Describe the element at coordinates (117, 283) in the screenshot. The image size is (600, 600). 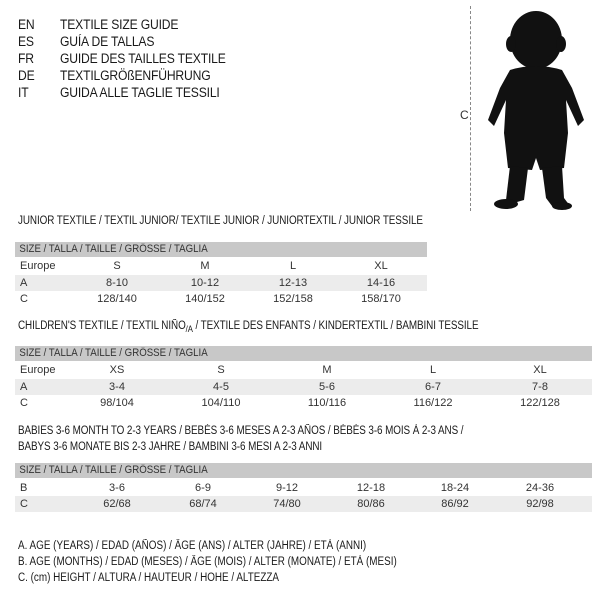
I see `table-cell: 8-10` at that location.